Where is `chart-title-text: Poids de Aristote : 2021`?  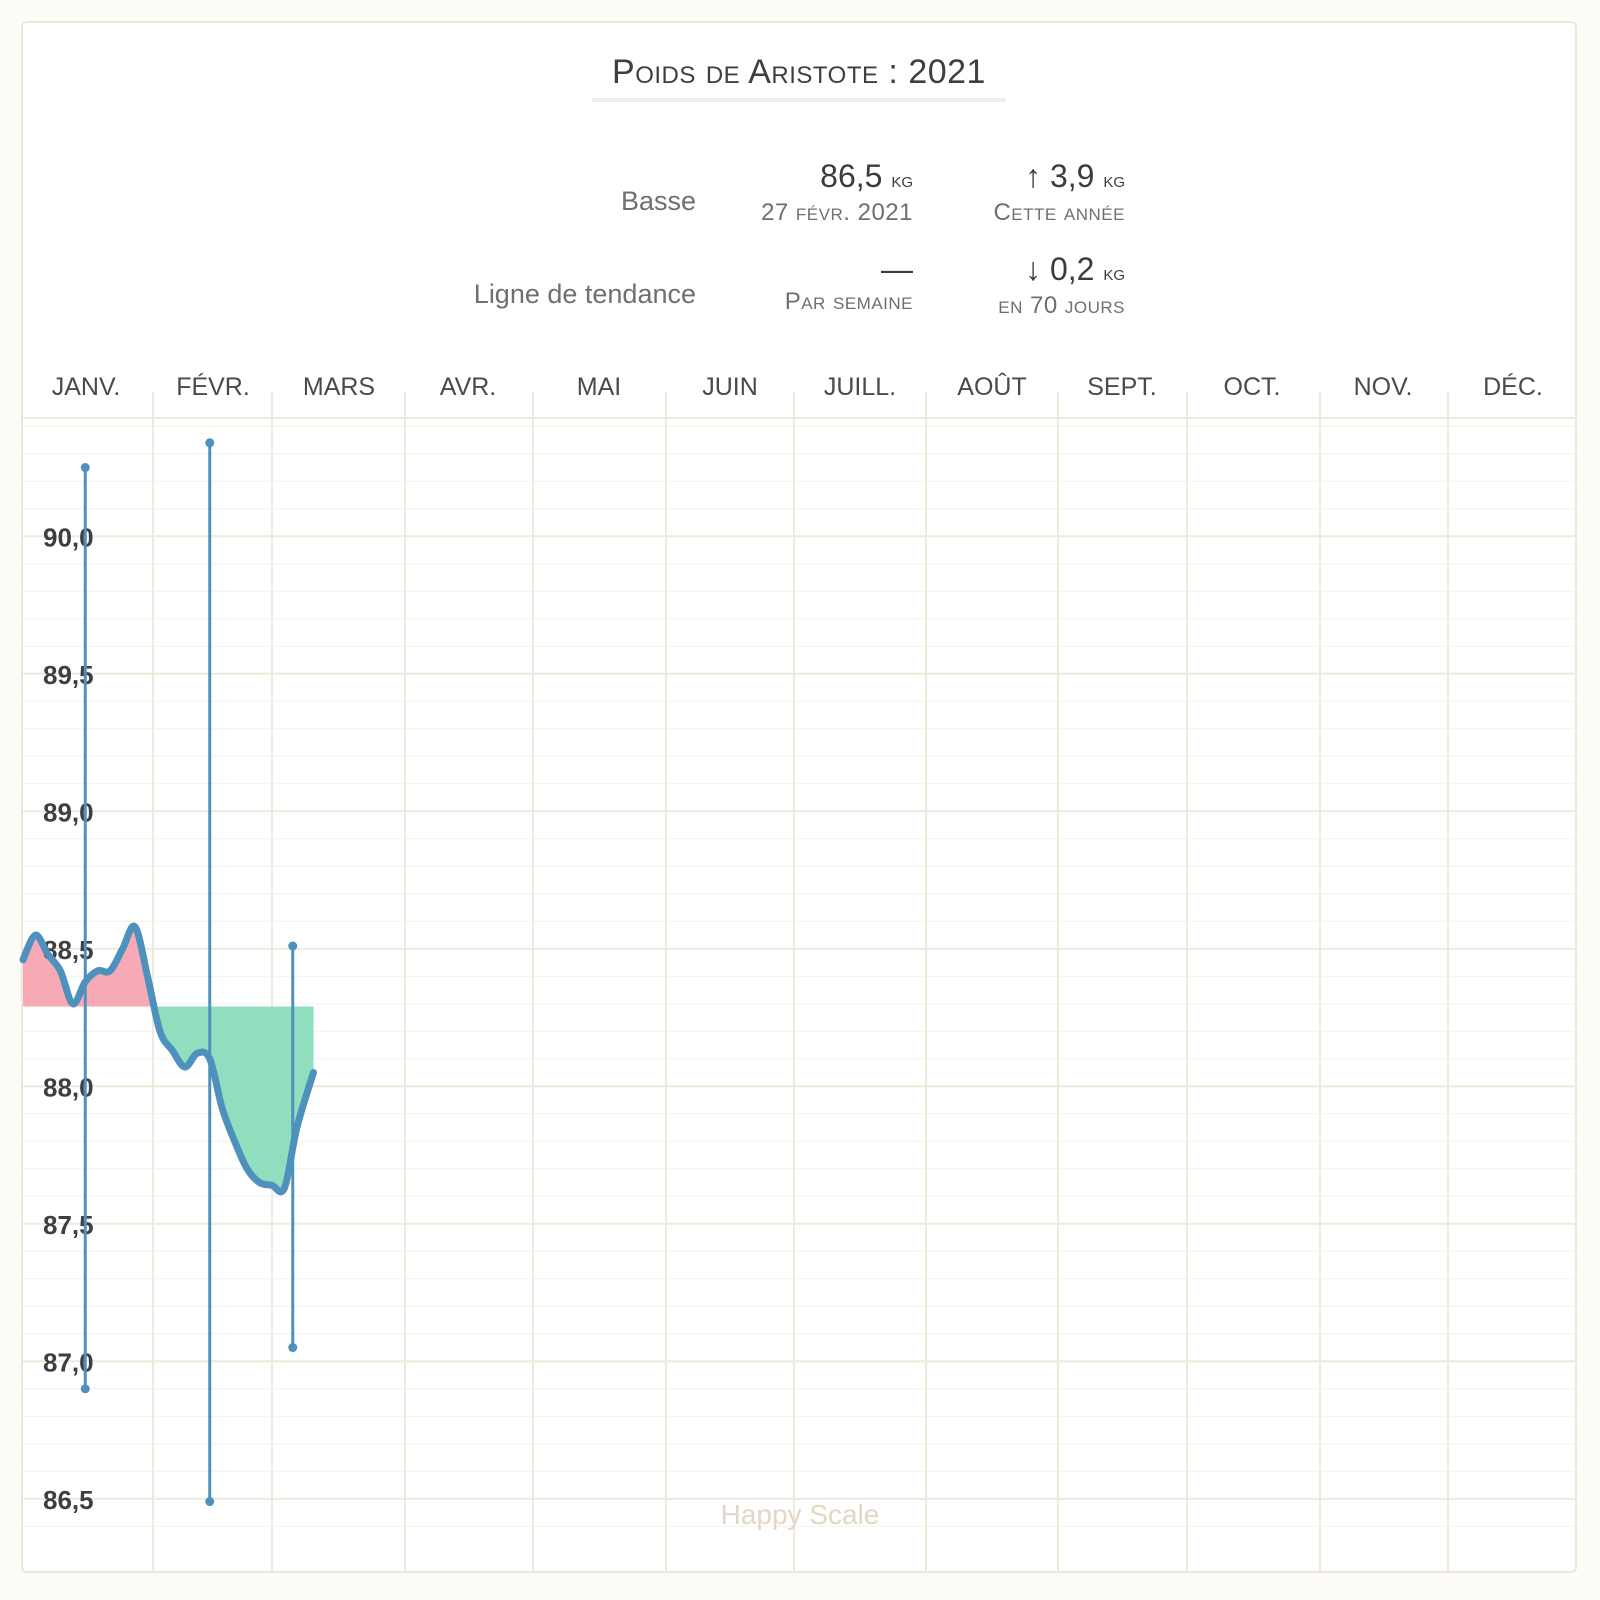 chart-title-text: Poids de Aristote : 2021 is located at coordinates (799, 77).